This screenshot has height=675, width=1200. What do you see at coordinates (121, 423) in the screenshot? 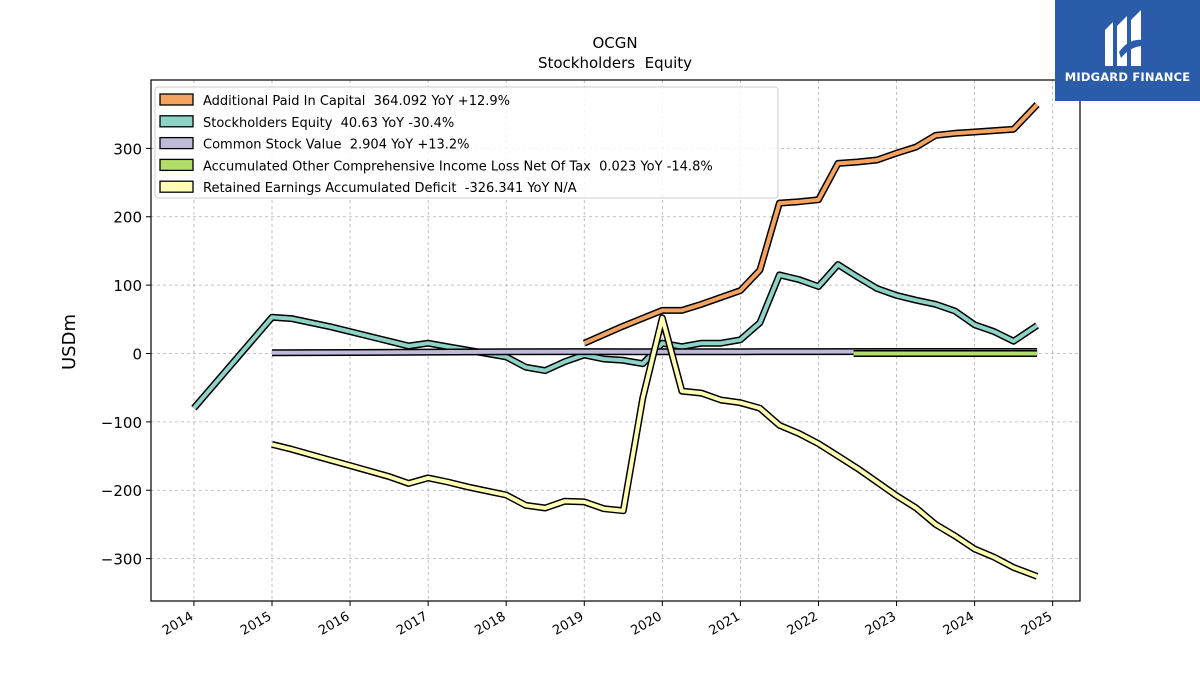
I see `y-tick-label: −100` at bounding box center [121, 423].